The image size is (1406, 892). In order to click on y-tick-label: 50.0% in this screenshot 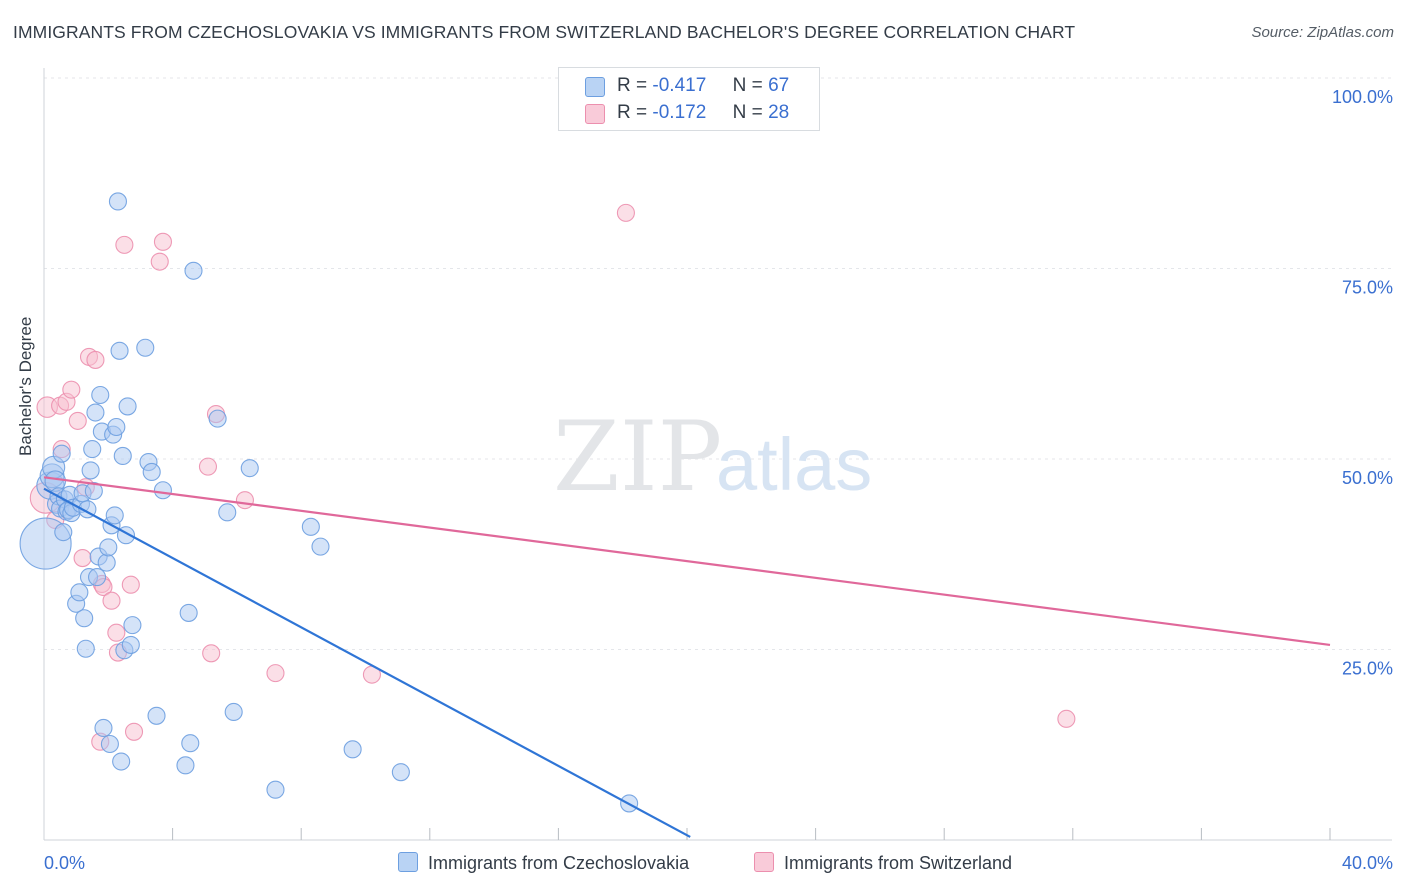, I will do `click(1367, 478)`.